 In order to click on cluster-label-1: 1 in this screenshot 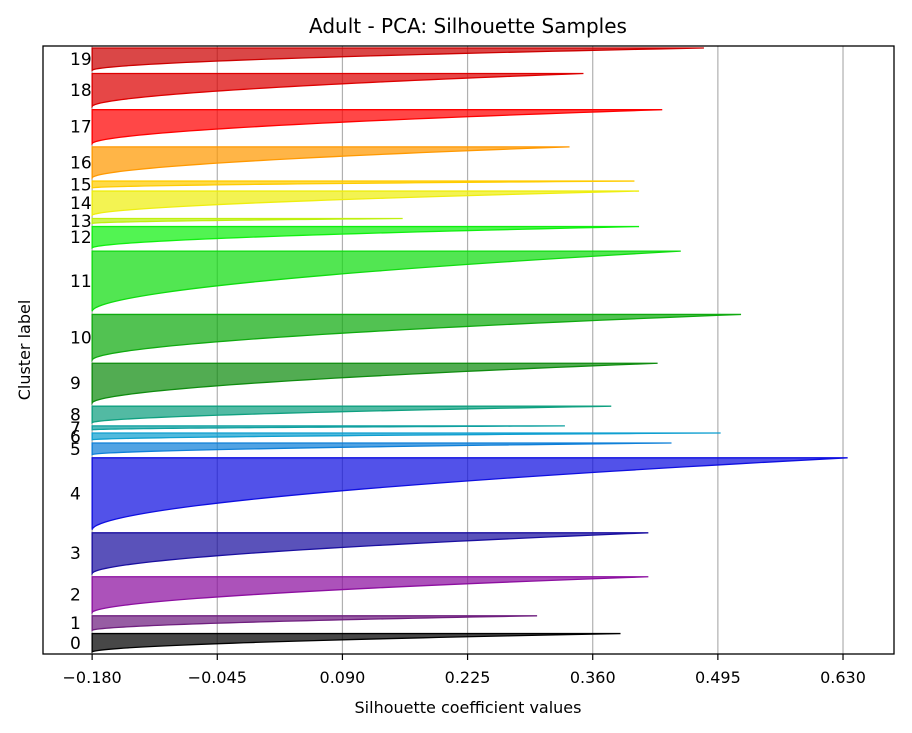, I will do `click(75, 624)`.